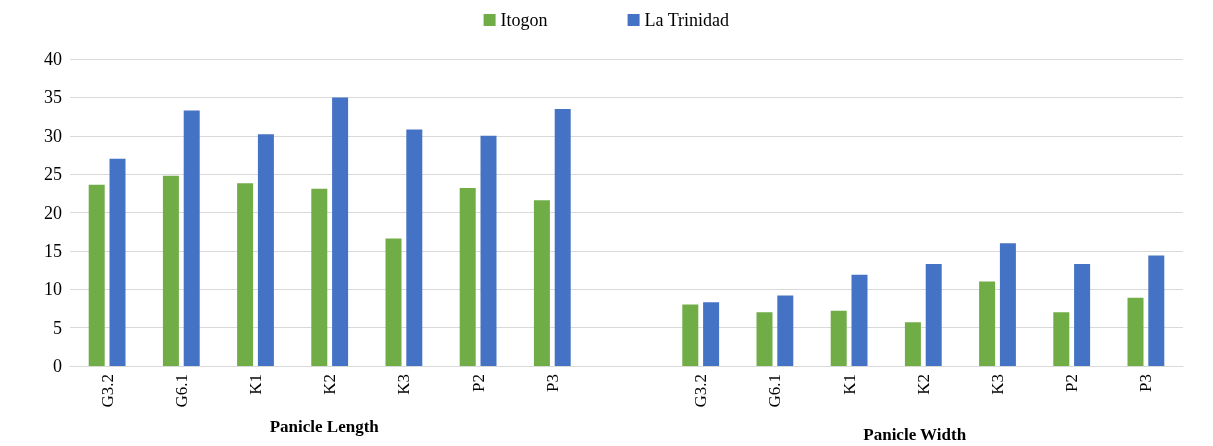 The width and height of the screenshot is (1213, 446). Describe the element at coordinates (53, 250) in the screenshot. I see `y-tick-label: 15` at that location.